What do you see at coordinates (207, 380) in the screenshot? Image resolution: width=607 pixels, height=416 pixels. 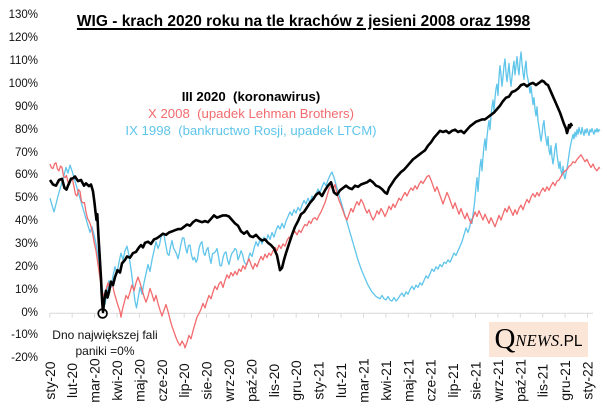 I see `svg-text: sie-20` at bounding box center [207, 380].